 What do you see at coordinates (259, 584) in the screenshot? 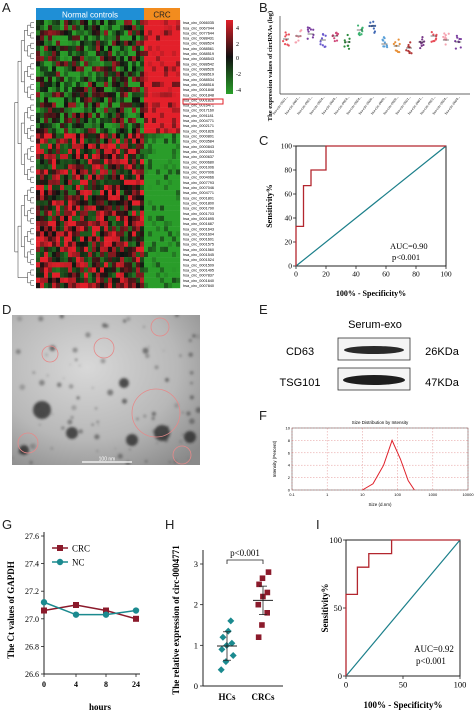
I see `h-dot-crc` at bounding box center [259, 584].